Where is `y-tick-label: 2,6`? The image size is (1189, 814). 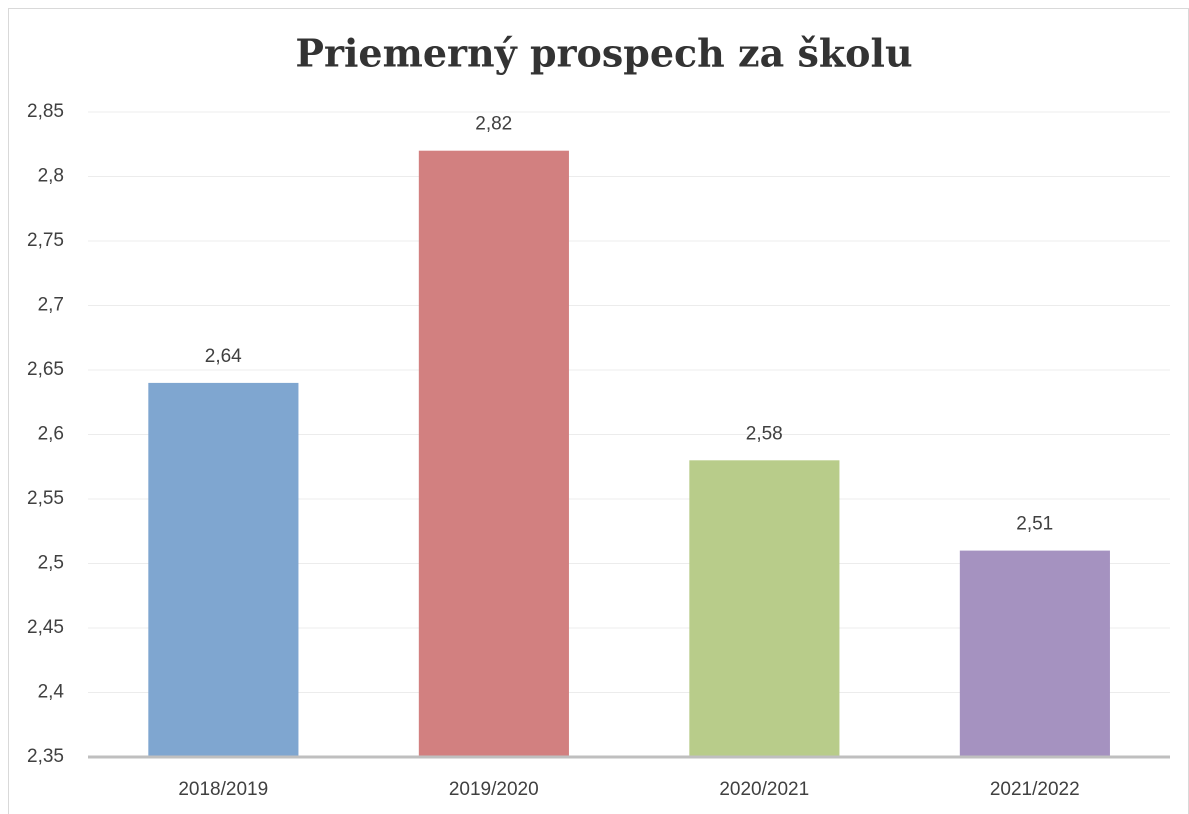
y-tick-label: 2,6 is located at coordinates (51, 434).